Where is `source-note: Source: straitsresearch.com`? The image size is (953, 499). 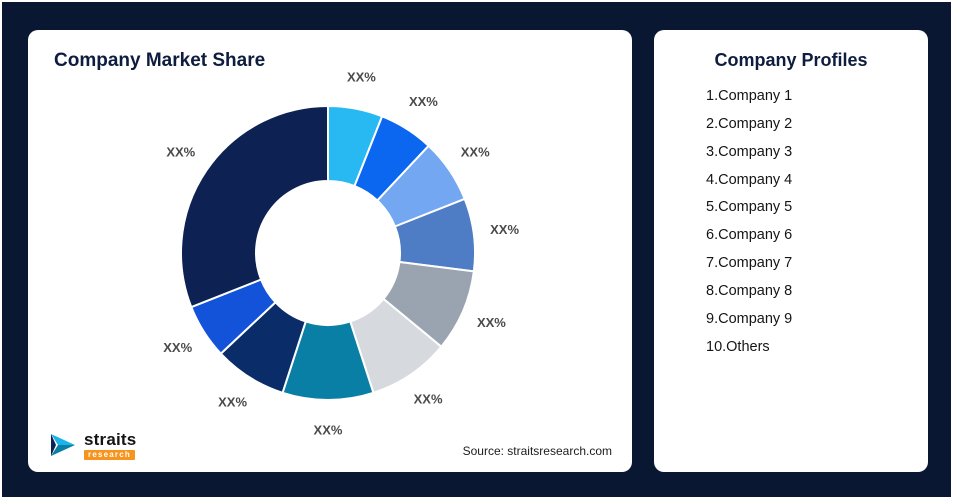
source-note: Source: straitsresearch.com is located at coordinates (537, 451).